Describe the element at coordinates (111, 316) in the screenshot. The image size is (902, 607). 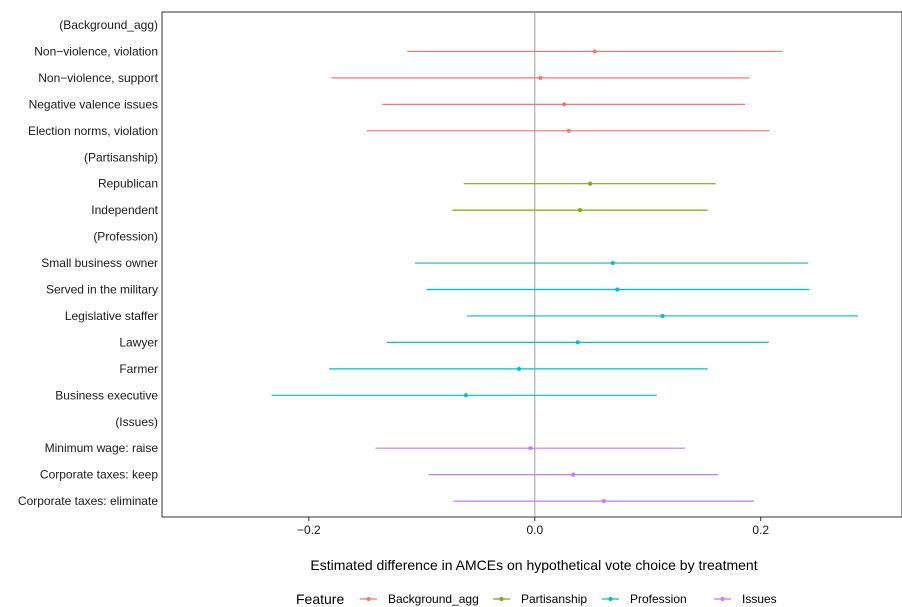
I see `y-tick-label: Legislative staffer` at that location.